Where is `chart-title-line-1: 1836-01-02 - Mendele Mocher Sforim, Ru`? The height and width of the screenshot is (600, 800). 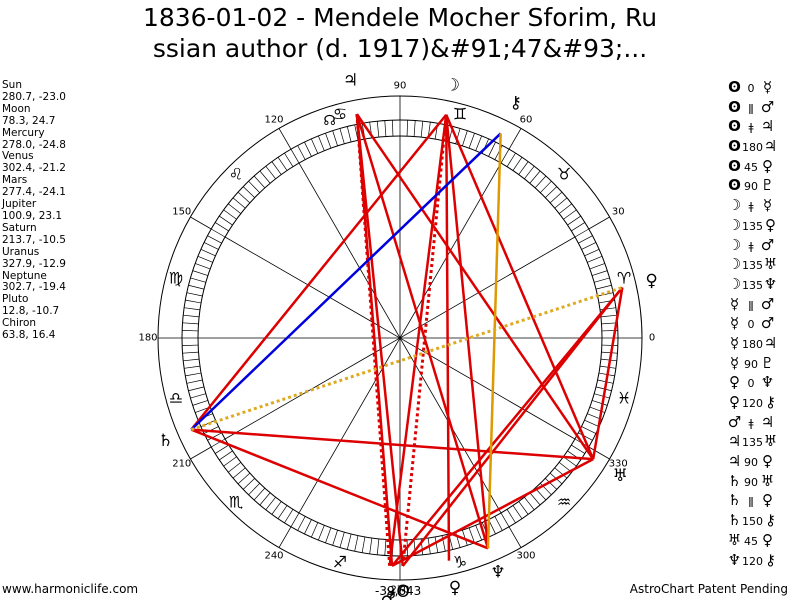
chart-title-line-1: 1836-01-02 - Mendele Mocher Sforim, Ru is located at coordinates (400, 17).